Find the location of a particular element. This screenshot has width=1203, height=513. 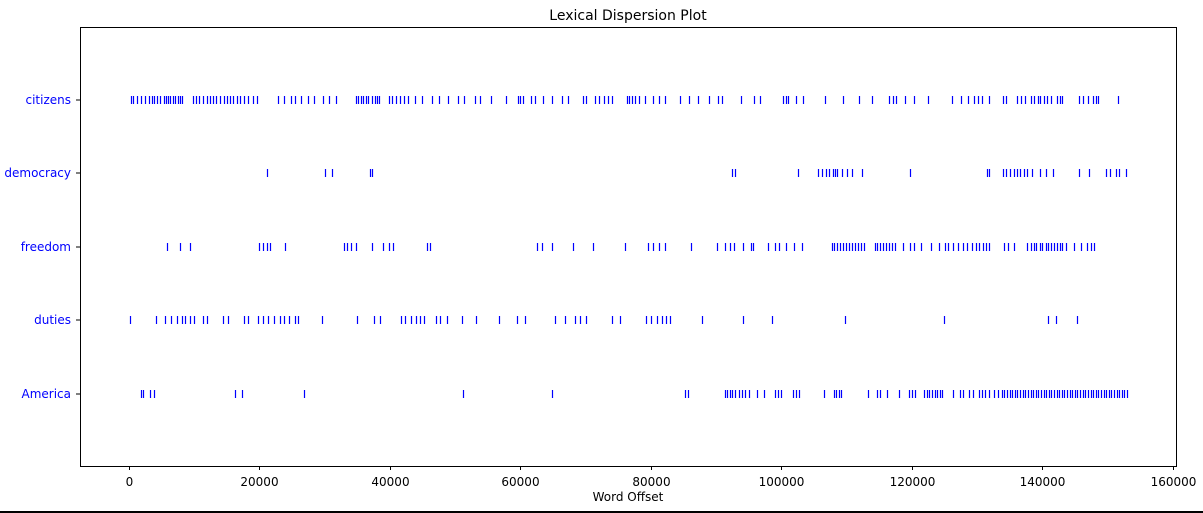

y-label-citizens: citizens is located at coordinates (48, 100).